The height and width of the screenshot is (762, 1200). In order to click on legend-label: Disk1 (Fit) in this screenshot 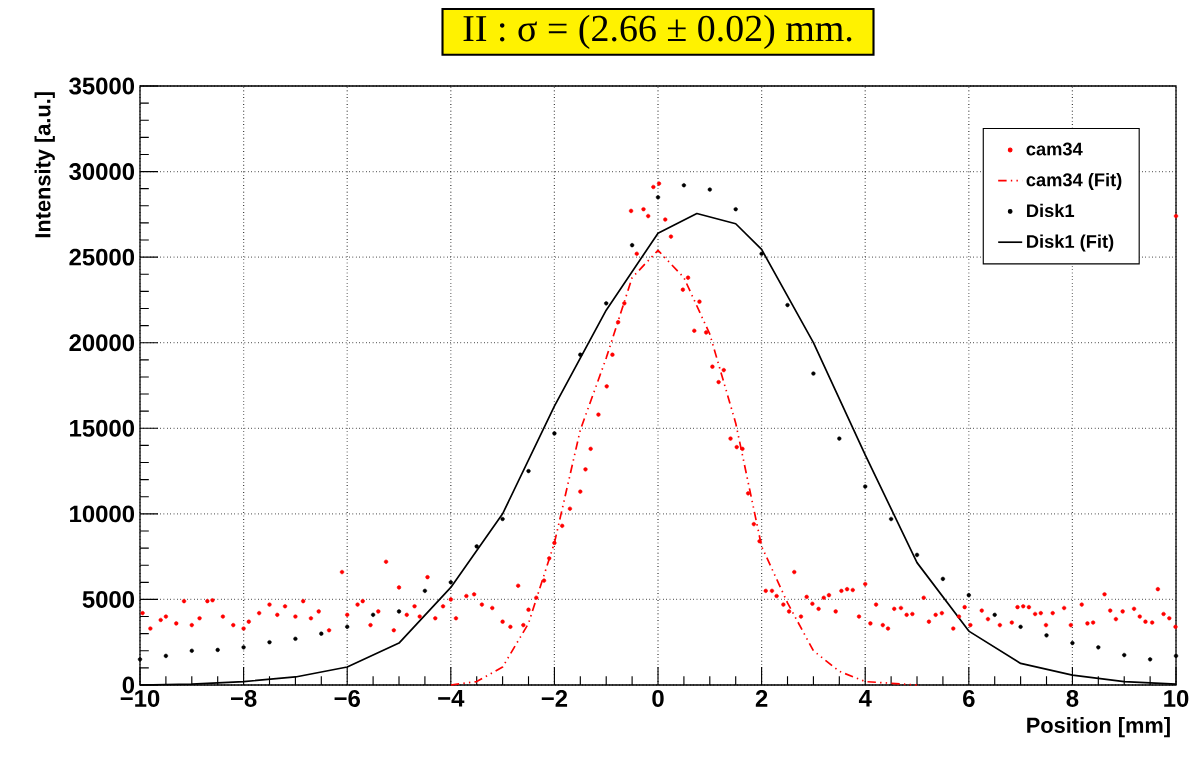, I will do `click(1070, 243)`.